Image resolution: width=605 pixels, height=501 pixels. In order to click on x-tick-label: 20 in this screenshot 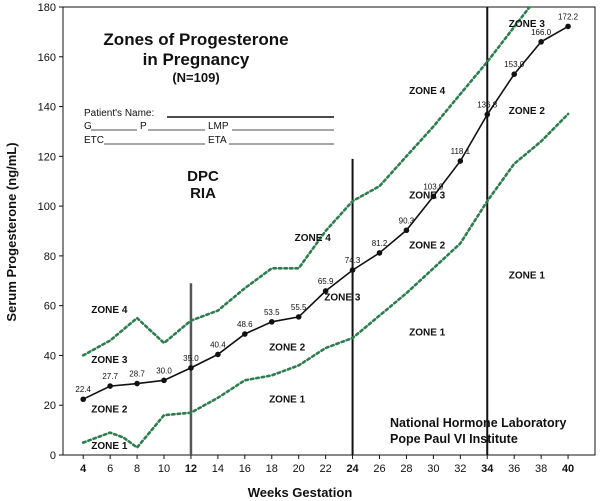, I will do `click(299, 469)`.